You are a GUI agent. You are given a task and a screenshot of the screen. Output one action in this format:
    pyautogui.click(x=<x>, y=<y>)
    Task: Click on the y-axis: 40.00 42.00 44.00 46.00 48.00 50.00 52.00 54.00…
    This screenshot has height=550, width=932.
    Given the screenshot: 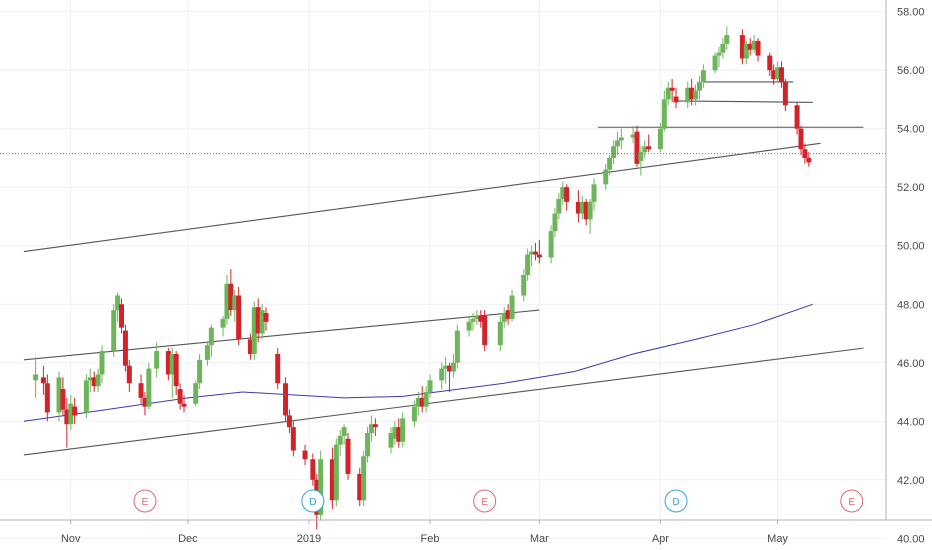 What is the action you would take?
    pyautogui.click(x=911, y=276)
    